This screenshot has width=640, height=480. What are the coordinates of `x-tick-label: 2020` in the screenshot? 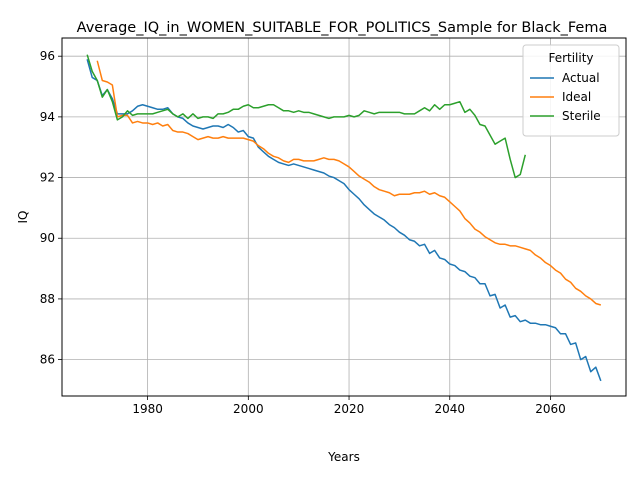 It's located at (349, 409).